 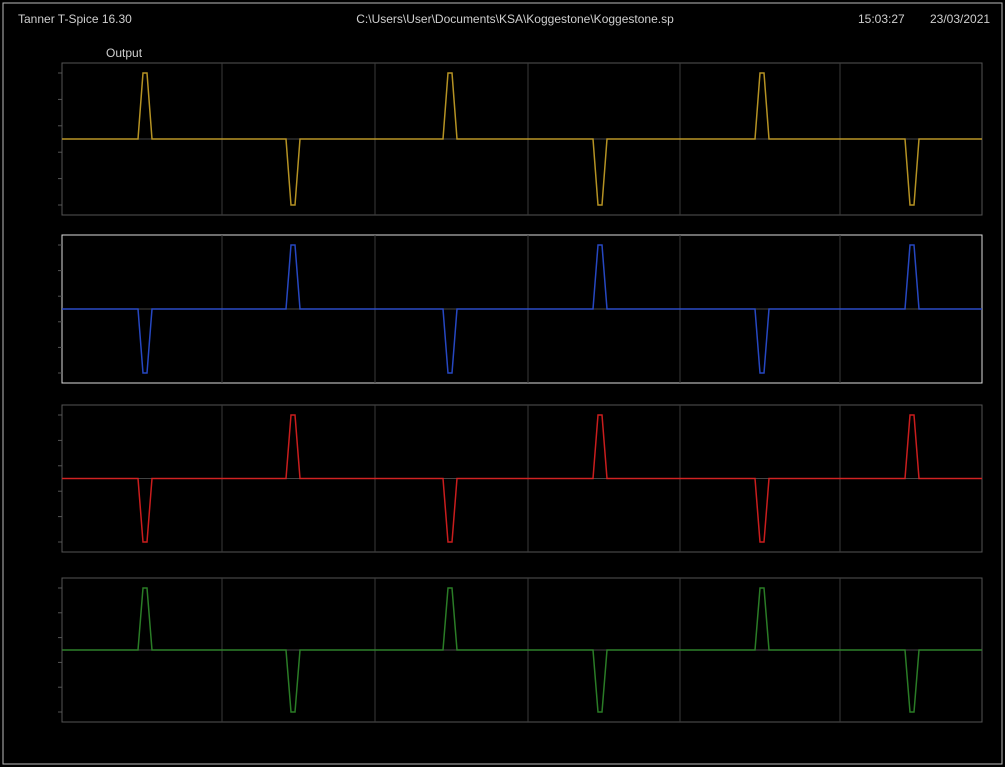 I want to click on app-name: Tanner T-Spice 16.30, so click(x=75, y=19).